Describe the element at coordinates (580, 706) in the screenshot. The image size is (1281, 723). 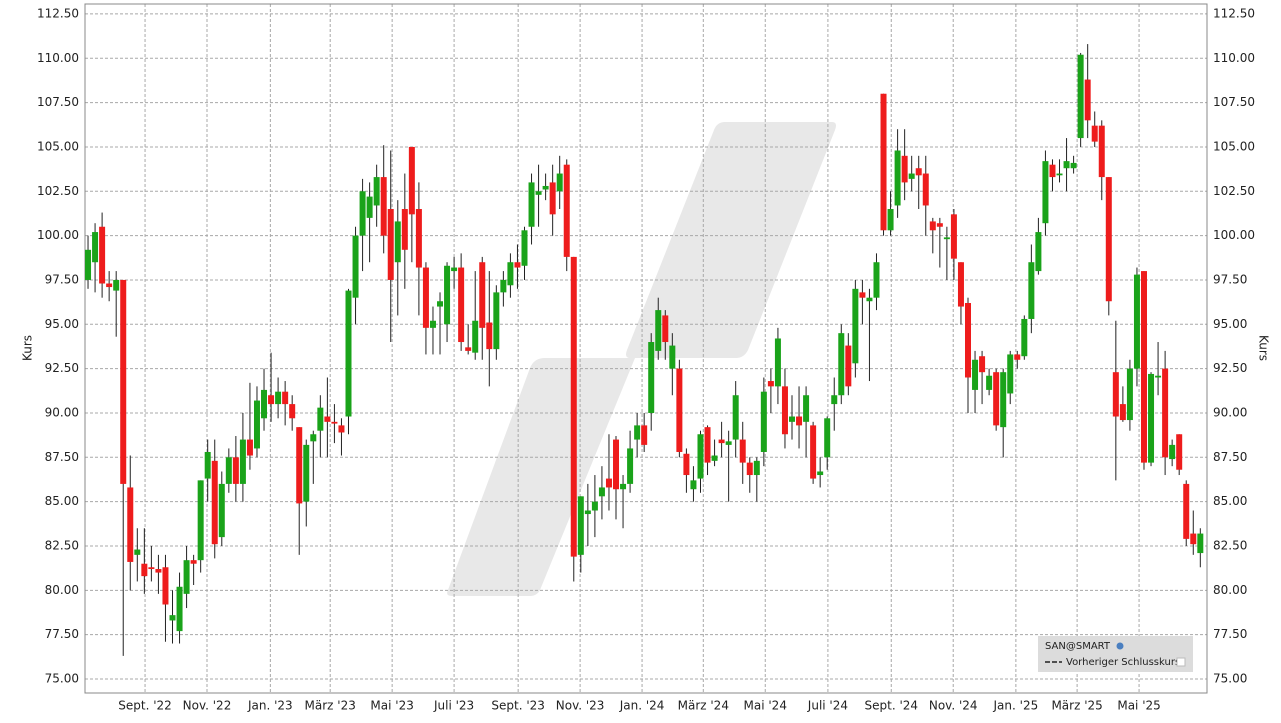
I see `x-tick-label: Nov. '23` at that location.